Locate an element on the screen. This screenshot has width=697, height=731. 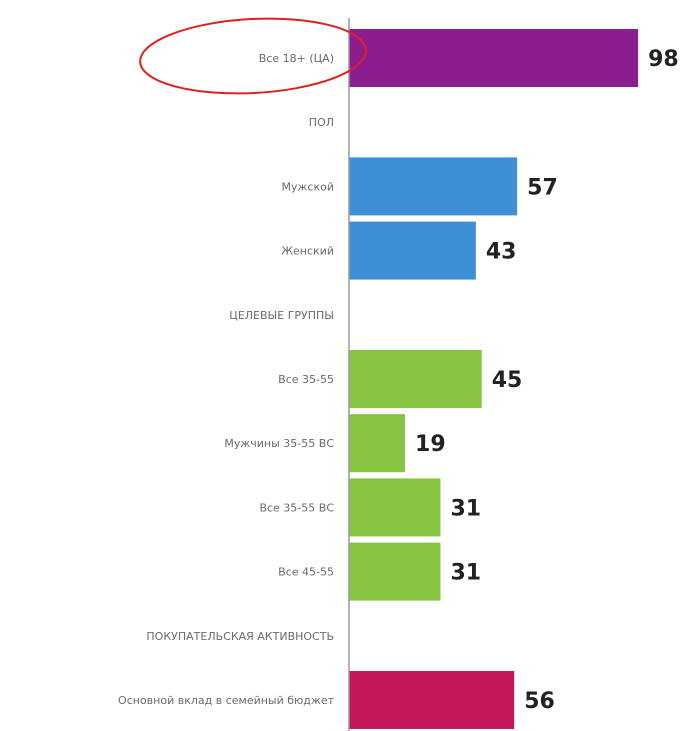
category-label-все-45-55: Все 45-55 is located at coordinates (306, 572).